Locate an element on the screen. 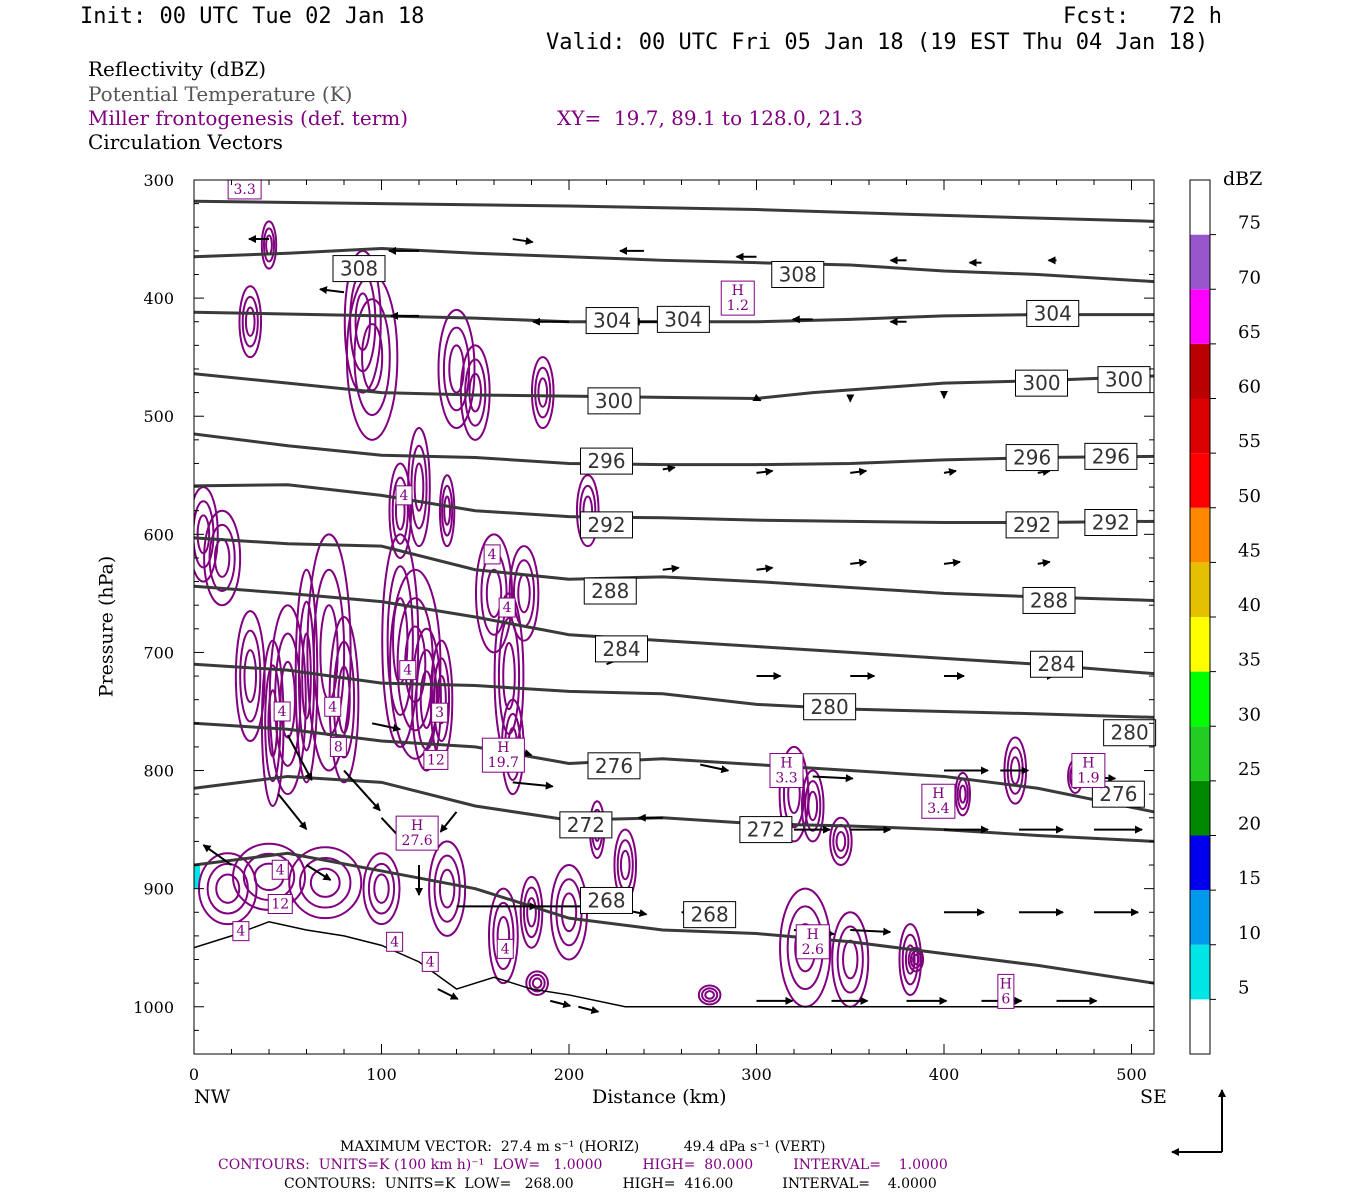  colorbar-tick-label: 70 is located at coordinates (1249, 277).